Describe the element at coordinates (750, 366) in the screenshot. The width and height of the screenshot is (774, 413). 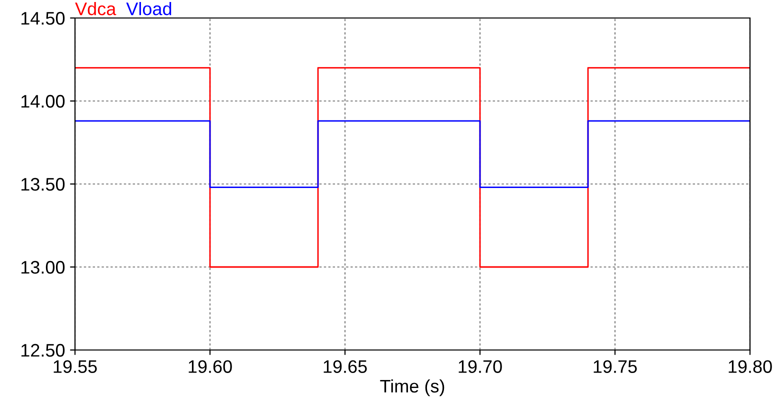
I see `x-tick-label: 19.80` at that location.